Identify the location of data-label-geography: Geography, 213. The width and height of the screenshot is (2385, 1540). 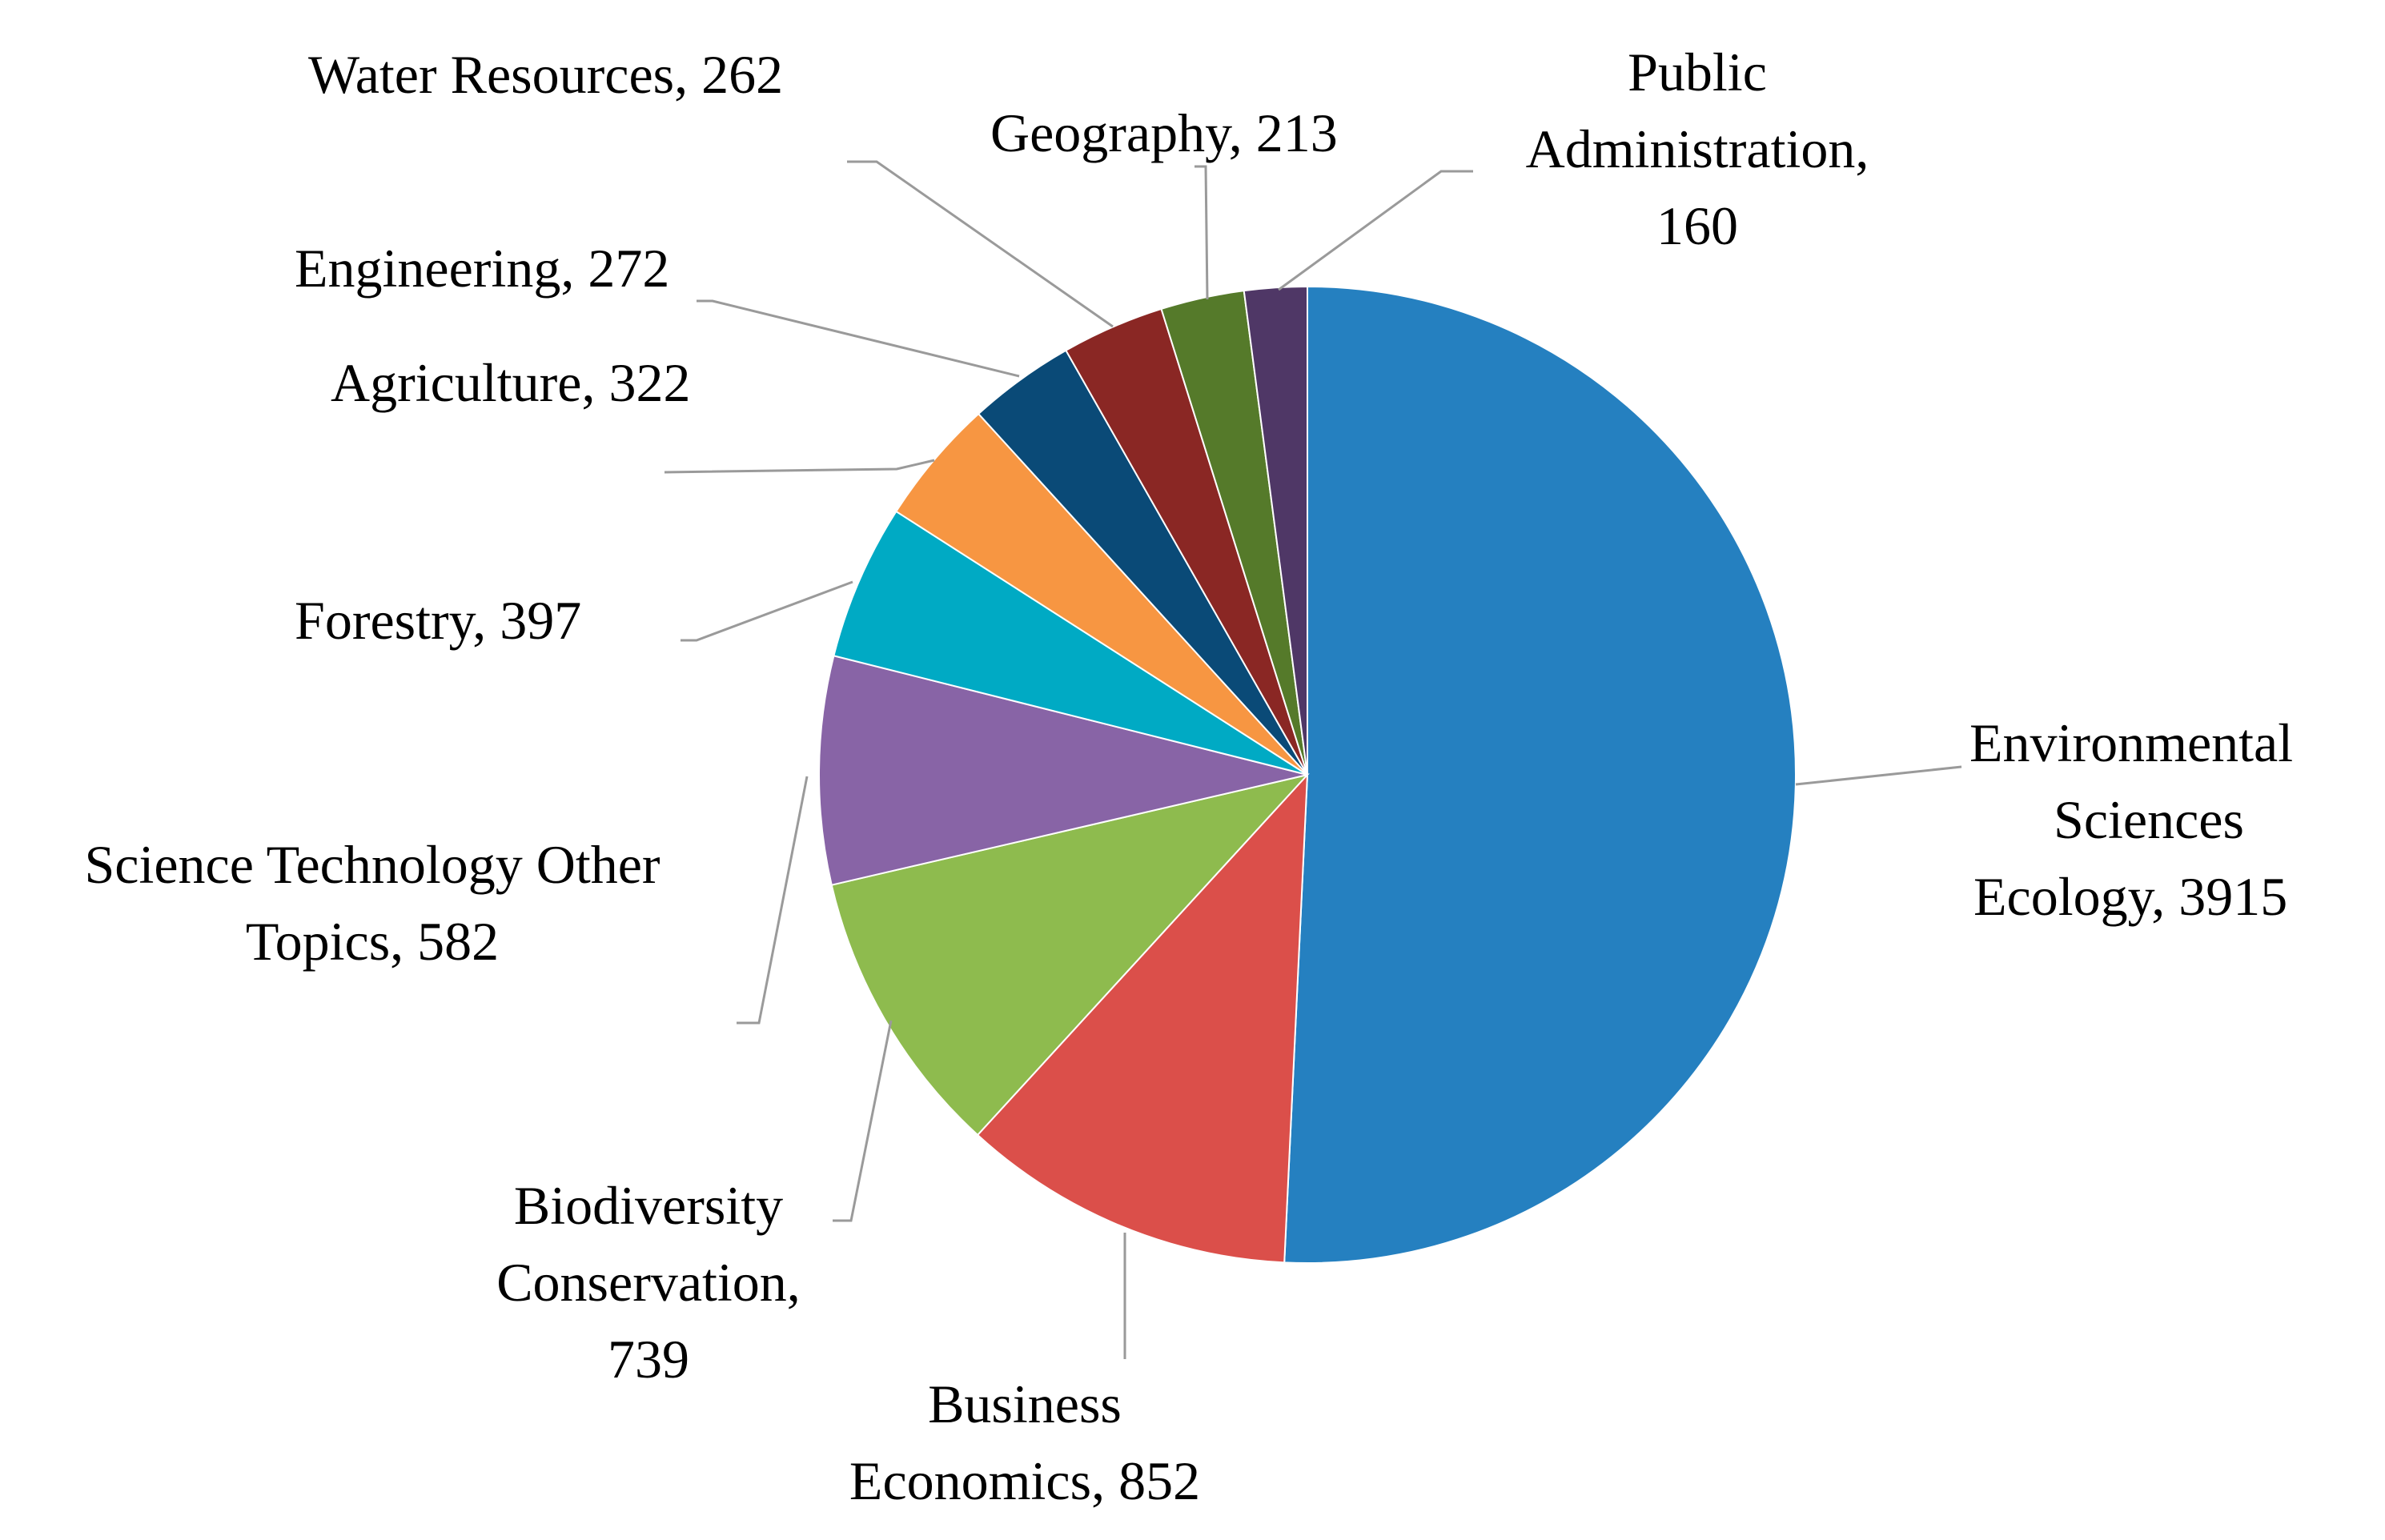
(1164, 132).